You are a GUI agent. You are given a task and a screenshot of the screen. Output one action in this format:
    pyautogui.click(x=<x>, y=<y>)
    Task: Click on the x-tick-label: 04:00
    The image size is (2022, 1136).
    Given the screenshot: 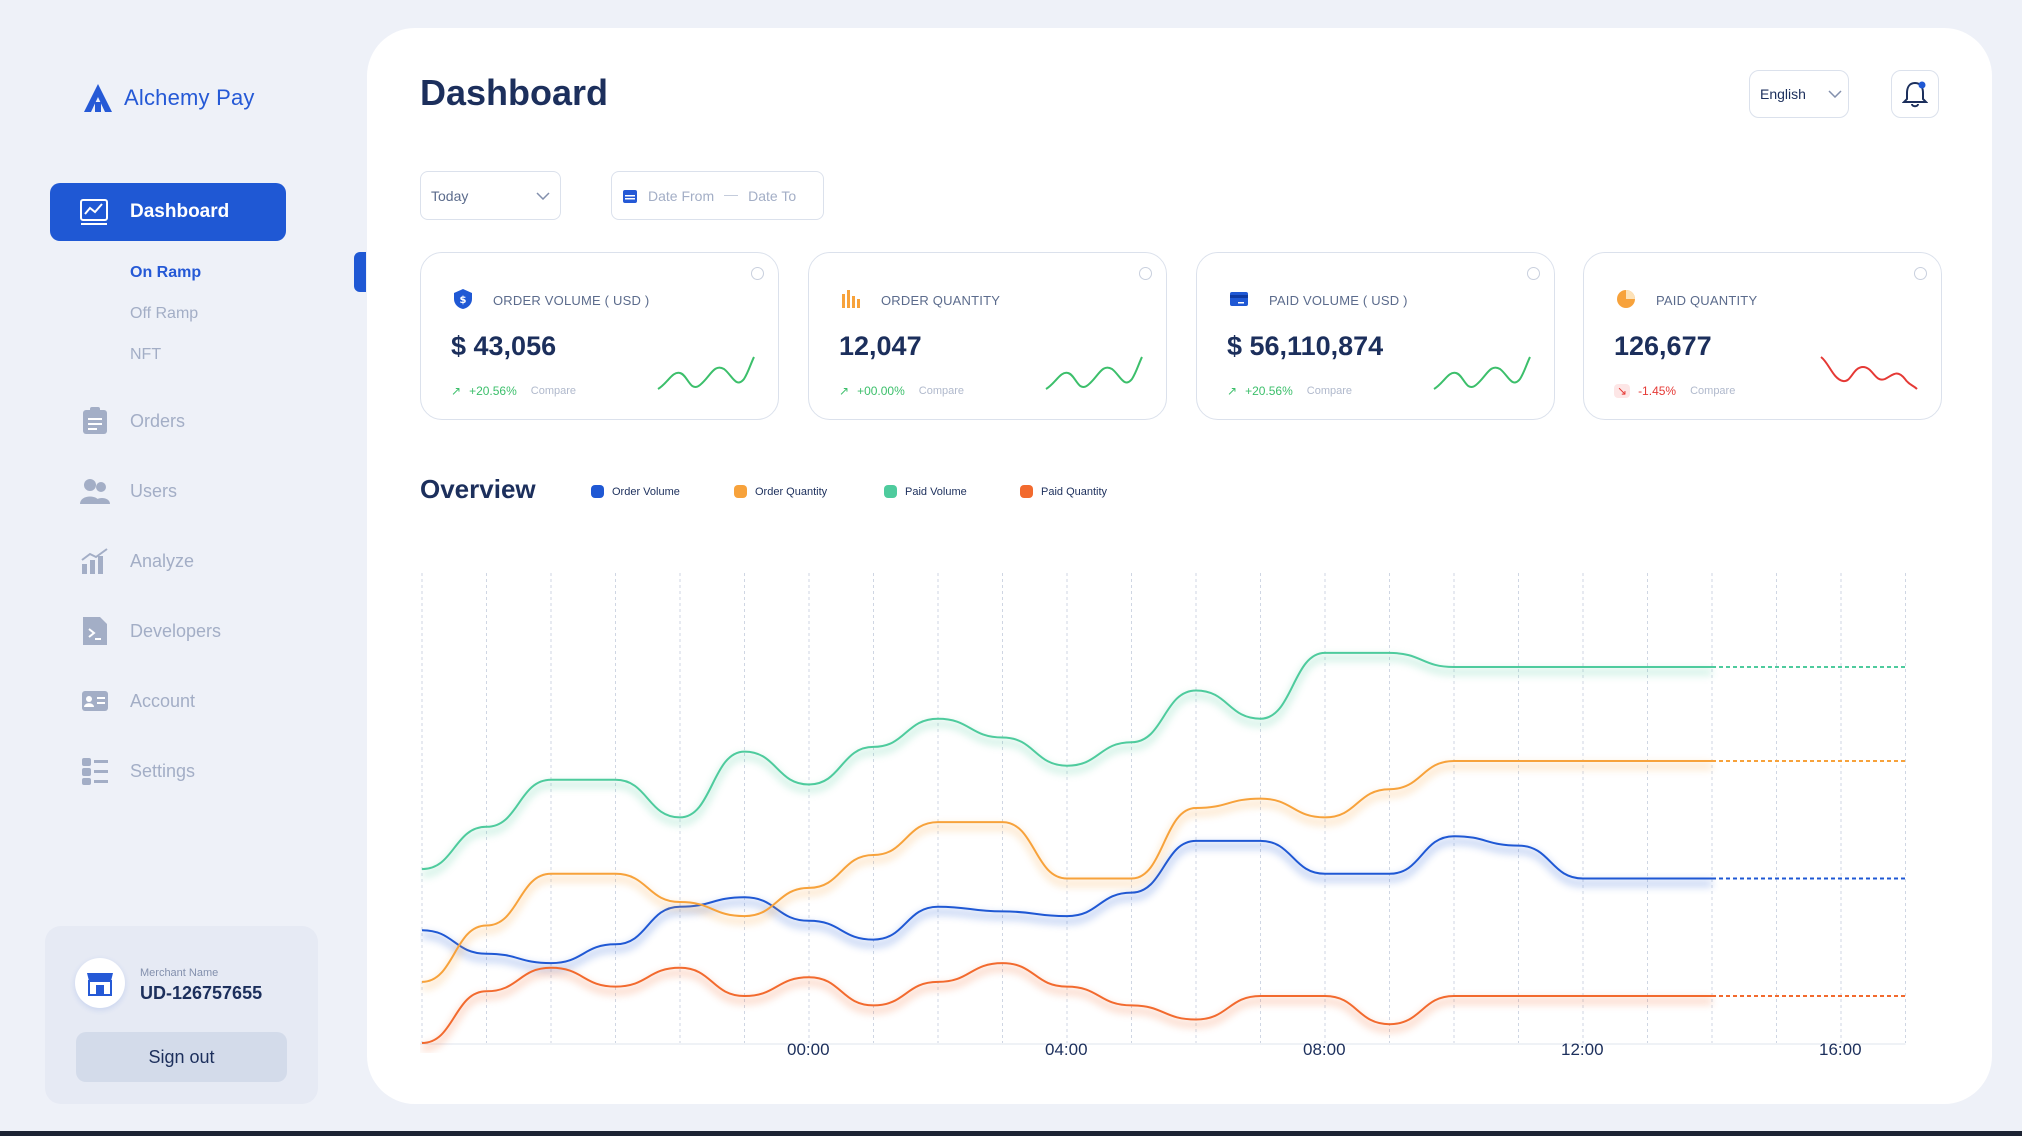 What is the action you would take?
    pyautogui.click(x=1066, y=1049)
    